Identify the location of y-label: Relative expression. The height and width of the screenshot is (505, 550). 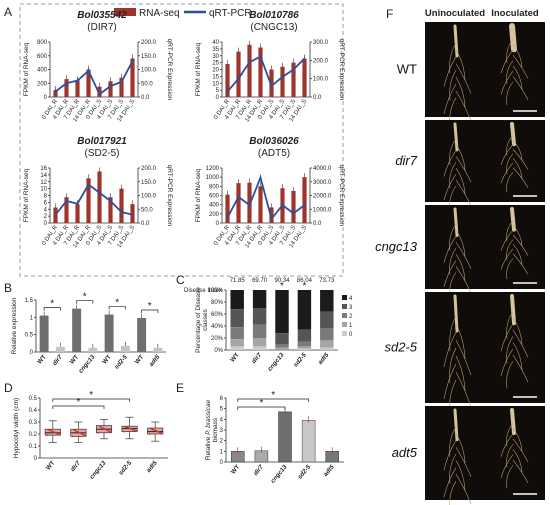
(14, 325).